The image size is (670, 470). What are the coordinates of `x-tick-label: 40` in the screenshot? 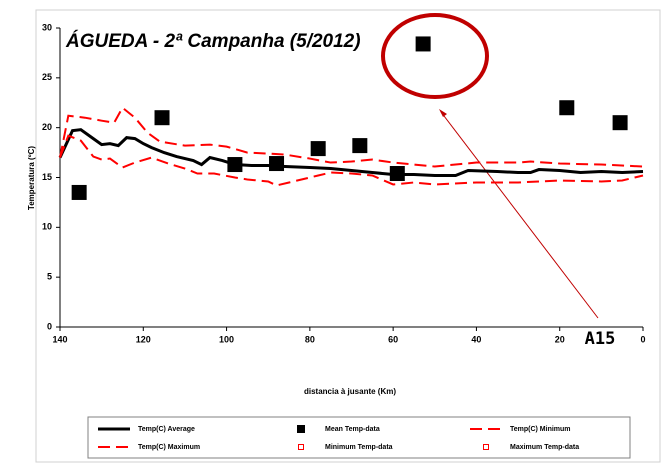 It's located at (476, 339).